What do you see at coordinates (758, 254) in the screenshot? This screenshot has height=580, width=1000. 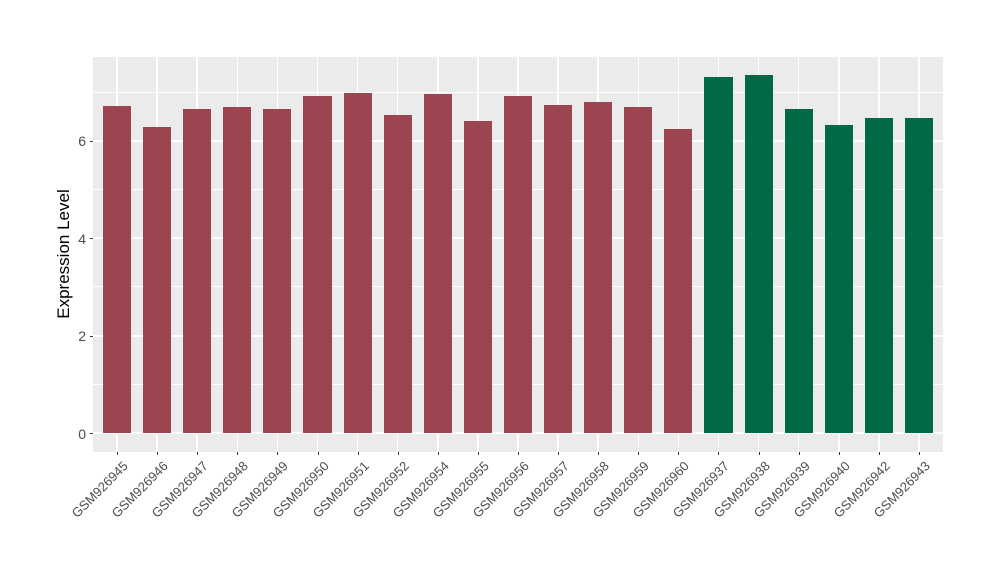 I see `bar-GSM926938` at bounding box center [758, 254].